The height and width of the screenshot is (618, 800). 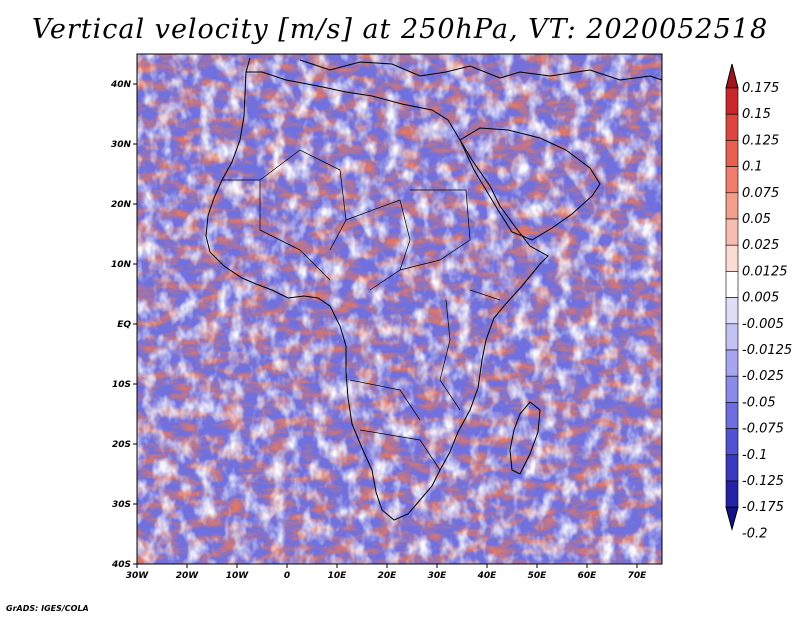 I want to click on credit-label: GrADS: IGES/COLA, so click(x=47, y=608).